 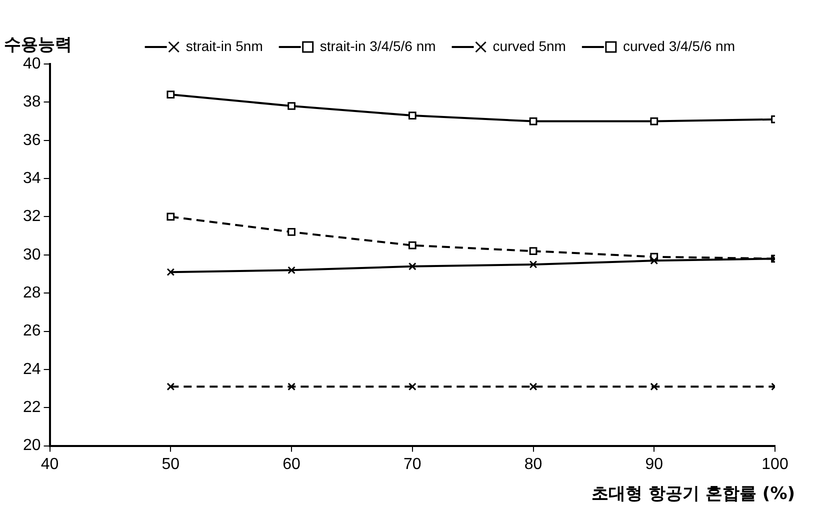 I want to click on y-tick-label: 36, so click(x=32, y=140).